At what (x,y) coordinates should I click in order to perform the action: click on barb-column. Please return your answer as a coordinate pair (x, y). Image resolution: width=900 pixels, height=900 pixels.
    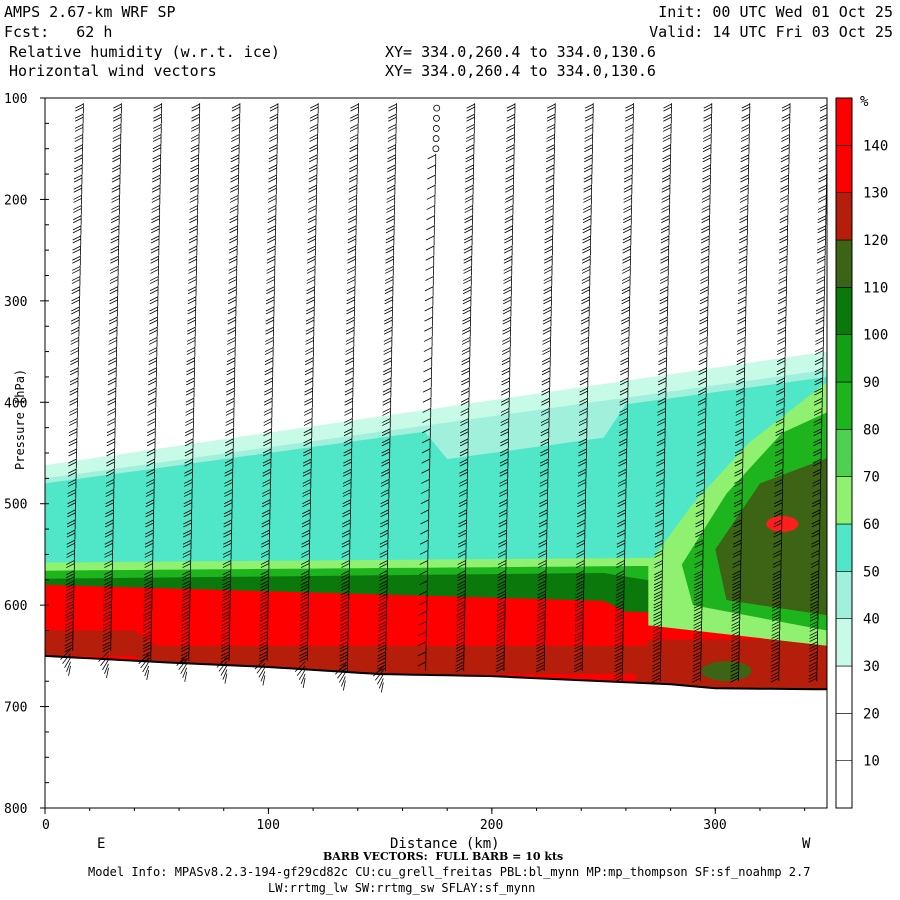
    Looking at the image, I should click on (266, 394).